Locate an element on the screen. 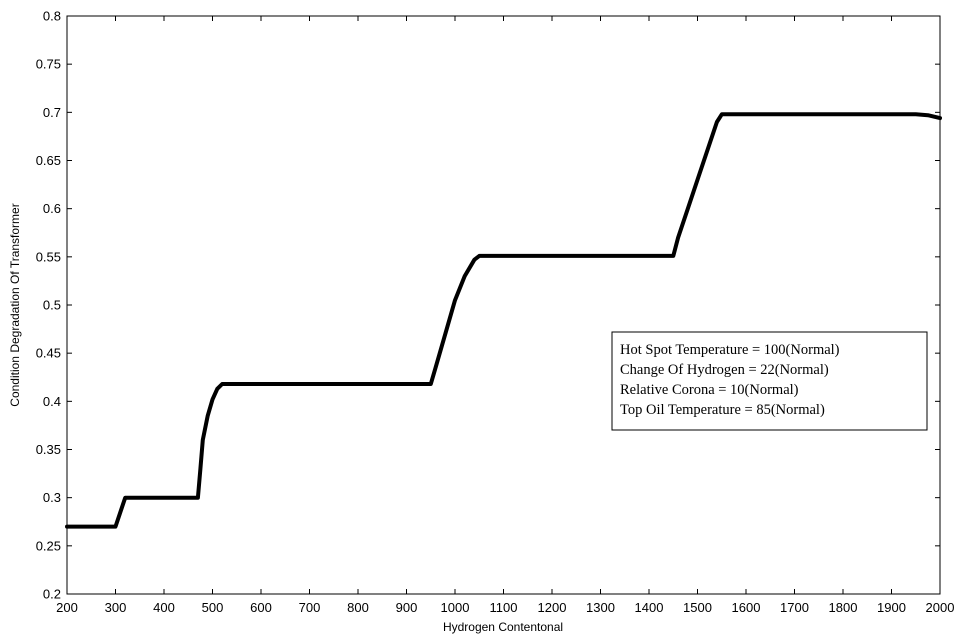 Image resolution: width=963 pixels, height=636 pixels. x-tick-label: 1700 is located at coordinates (794, 607).